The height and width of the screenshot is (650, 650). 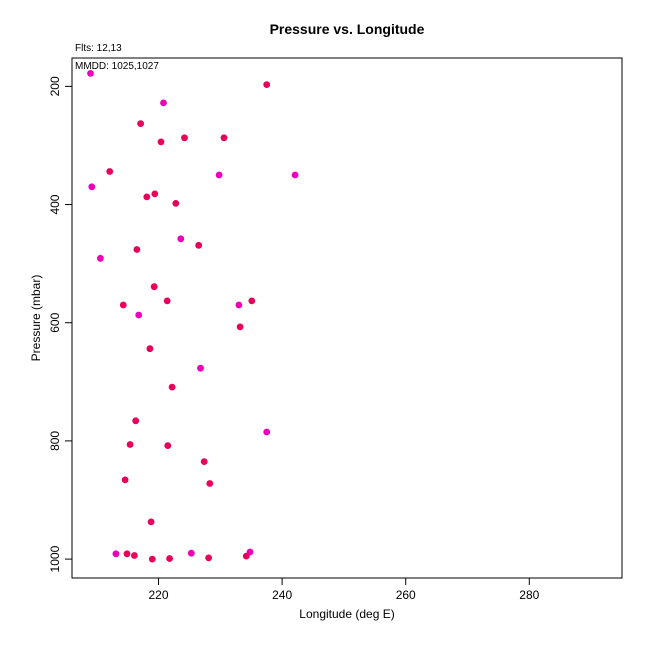 I want to click on x-tick-label: 220, so click(x=159, y=595).